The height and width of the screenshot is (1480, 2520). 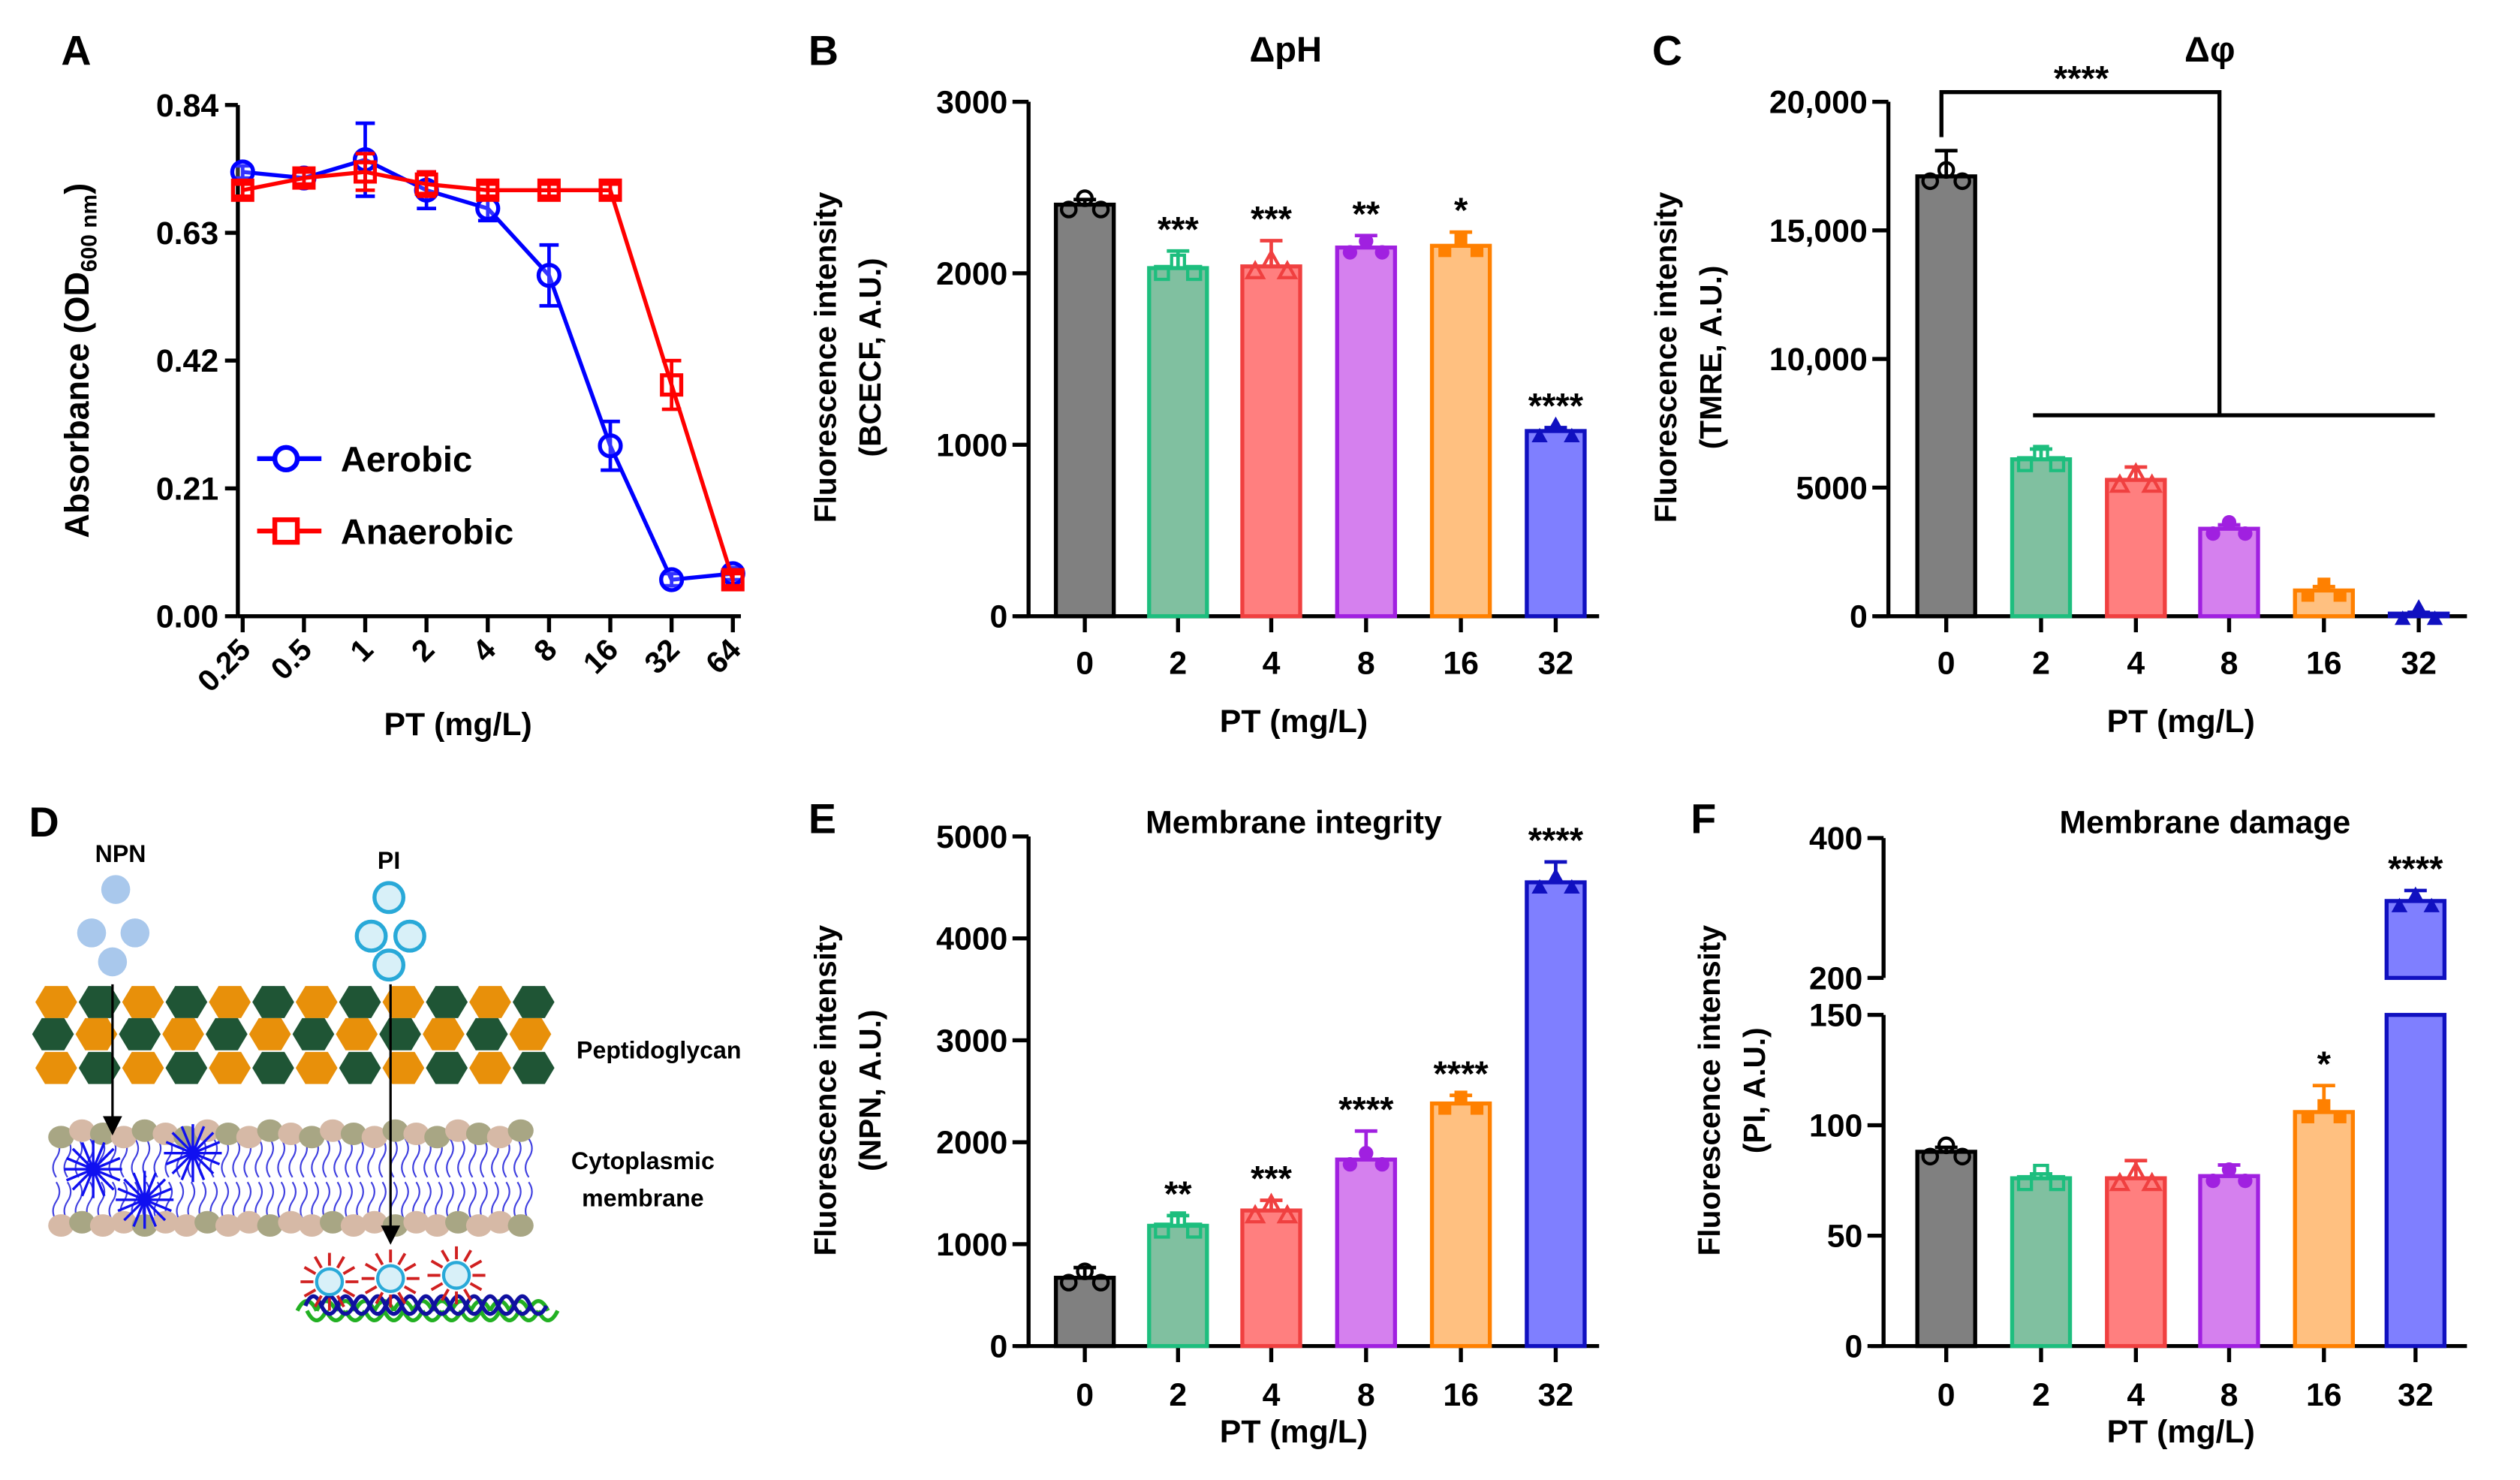 What do you see at coordinates (643, 1160) in the screenshot?
I see `membrane-label-line1: Cytoplasmic` at bounding box center [643, 1160].